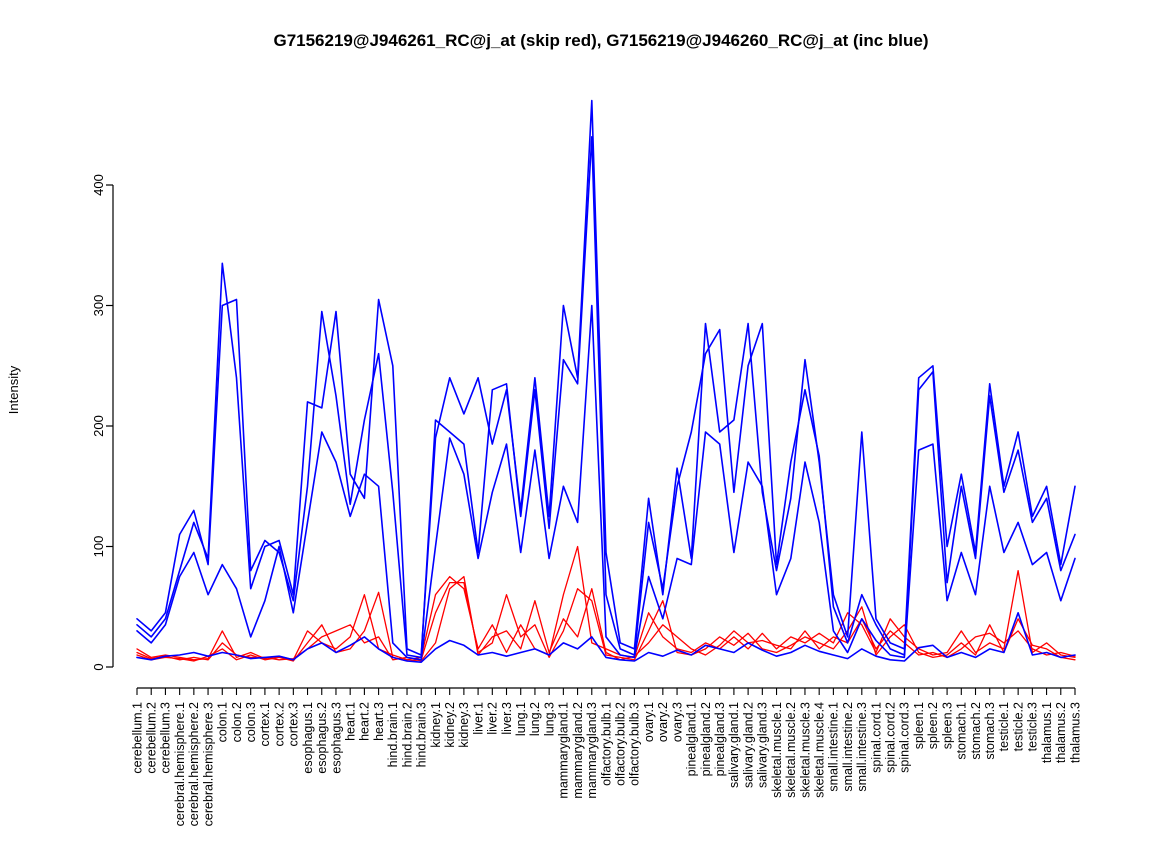  What do you see at coordinates (621, 744) in the screenshot?
I see `x-tick-label: olfactory.bulb.2` at bounding box center [621, 744].